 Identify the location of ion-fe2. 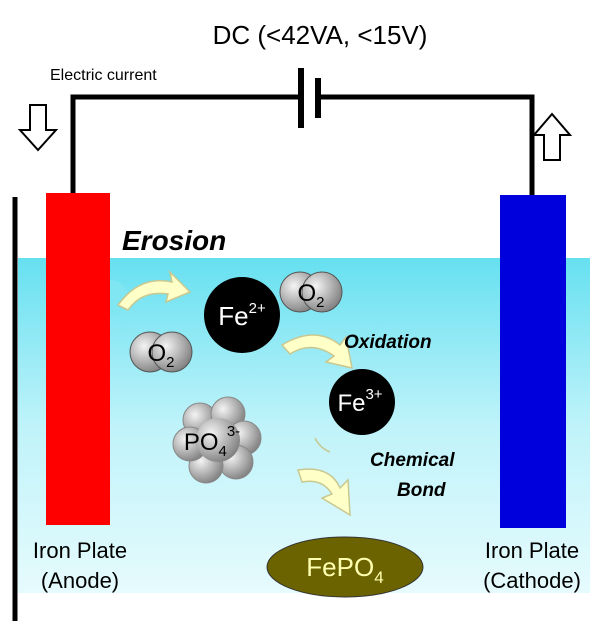
(242, 315).